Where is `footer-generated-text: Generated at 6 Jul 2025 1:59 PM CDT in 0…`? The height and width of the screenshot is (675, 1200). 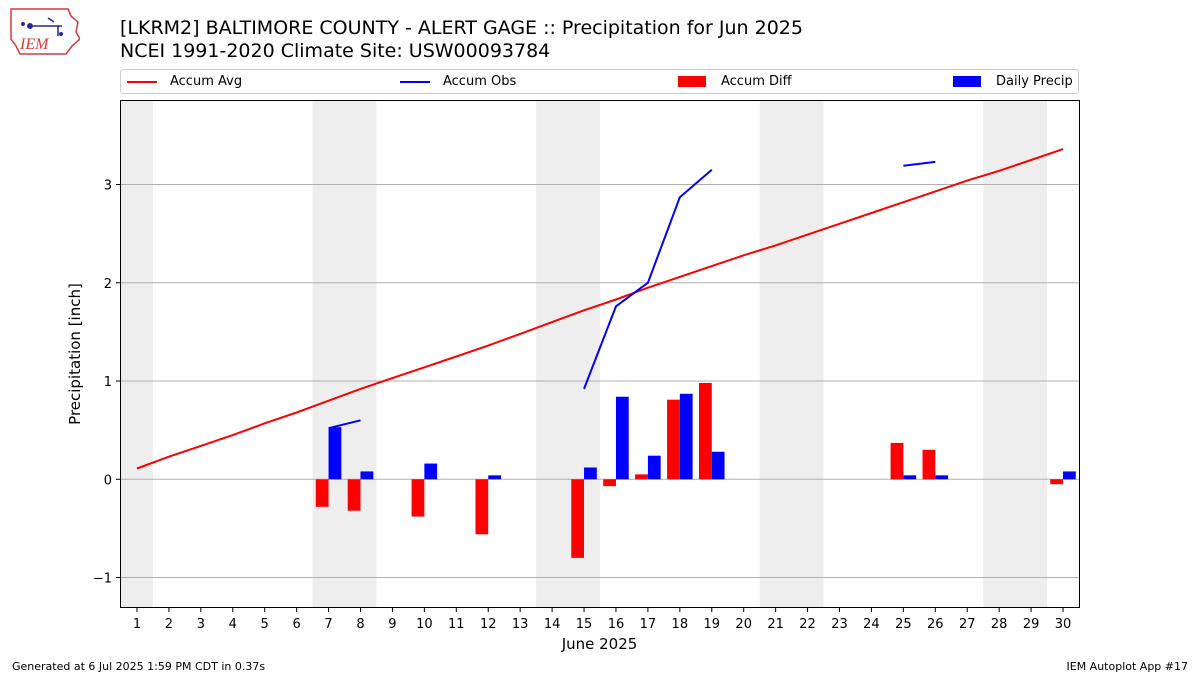
footer-generated-text: Generated at 6 Jul 2025 1:59 PM CDT in 0… is located at coordinates (139, 666).